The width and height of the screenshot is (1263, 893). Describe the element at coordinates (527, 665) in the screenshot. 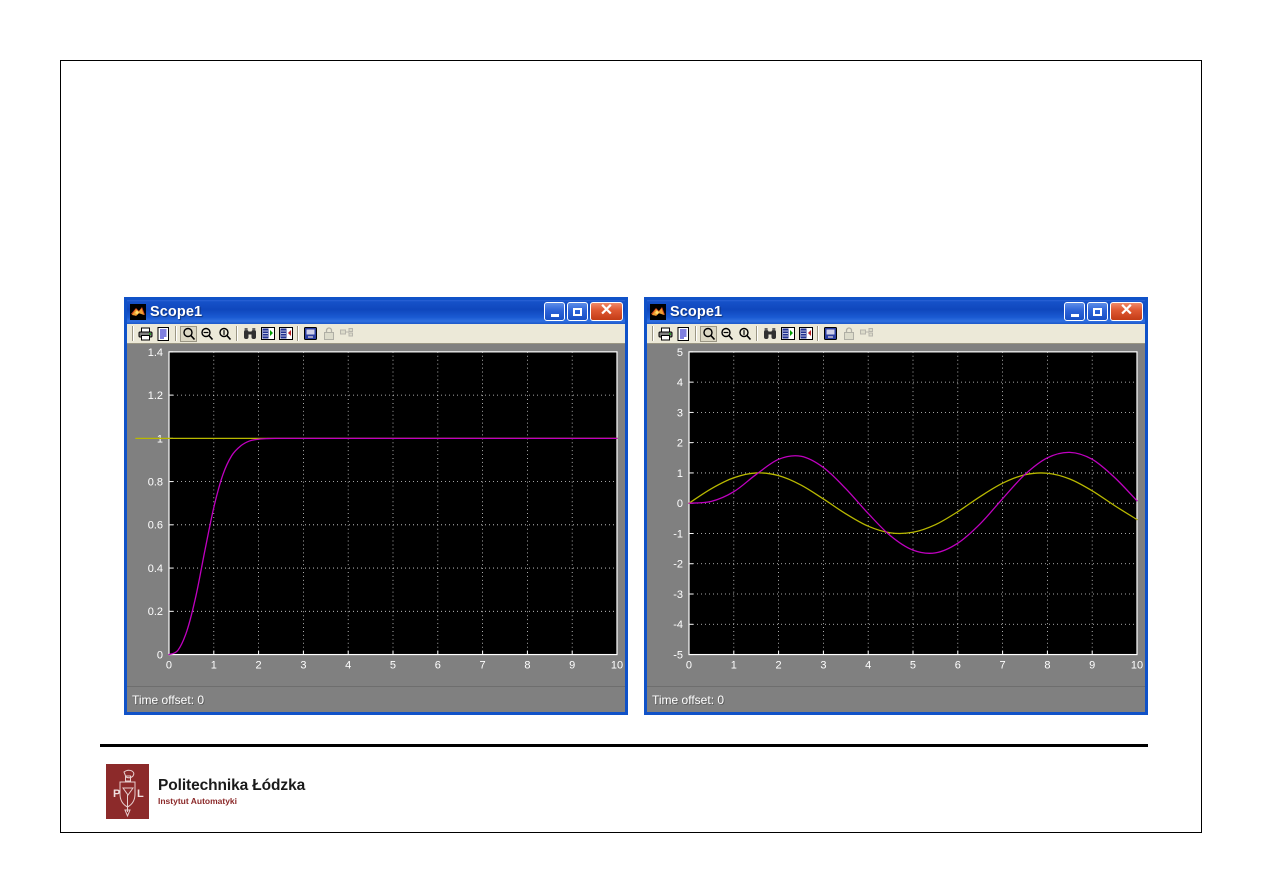

I see `svg-text: 8` at that location.